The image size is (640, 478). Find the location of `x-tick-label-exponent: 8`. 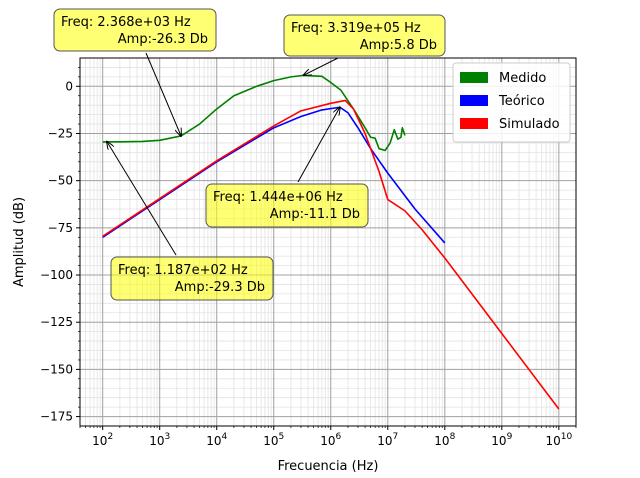

x-tick-label-exponent: 8 is located at coordinates (453, 437).